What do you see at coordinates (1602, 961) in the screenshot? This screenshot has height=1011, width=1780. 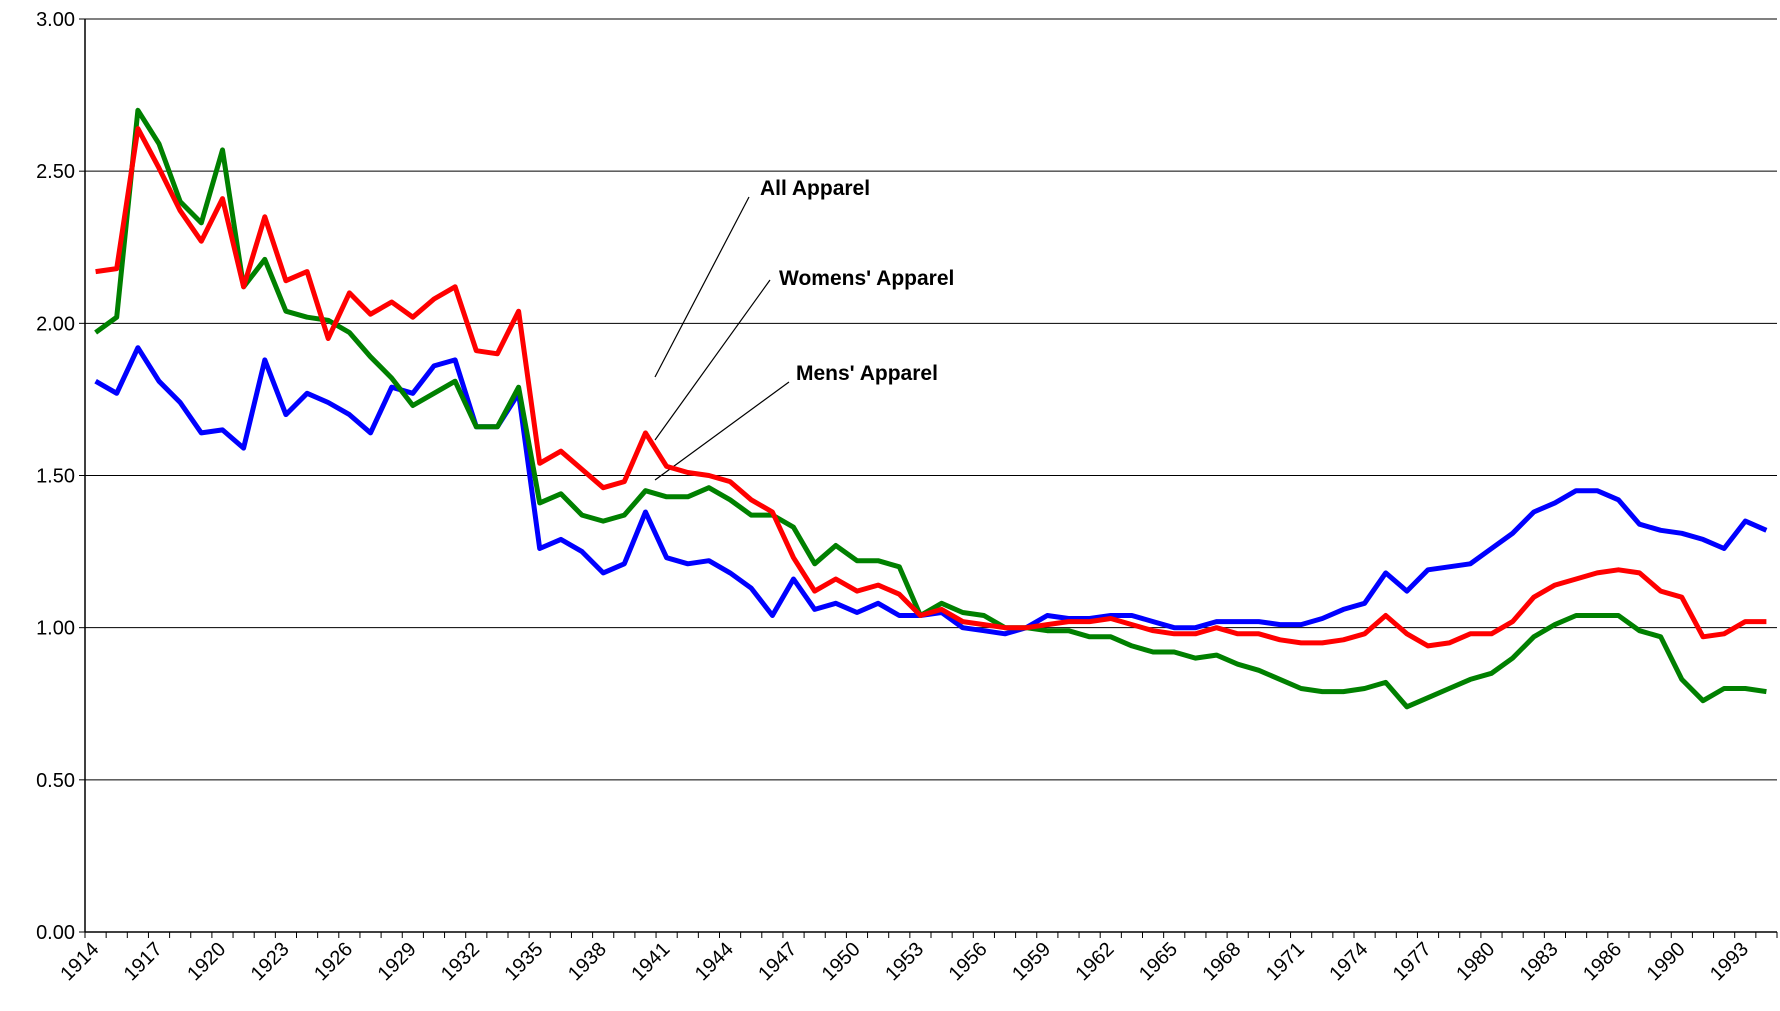 I see `x-tick-label: 1986` at bounding box center [1602, 961].